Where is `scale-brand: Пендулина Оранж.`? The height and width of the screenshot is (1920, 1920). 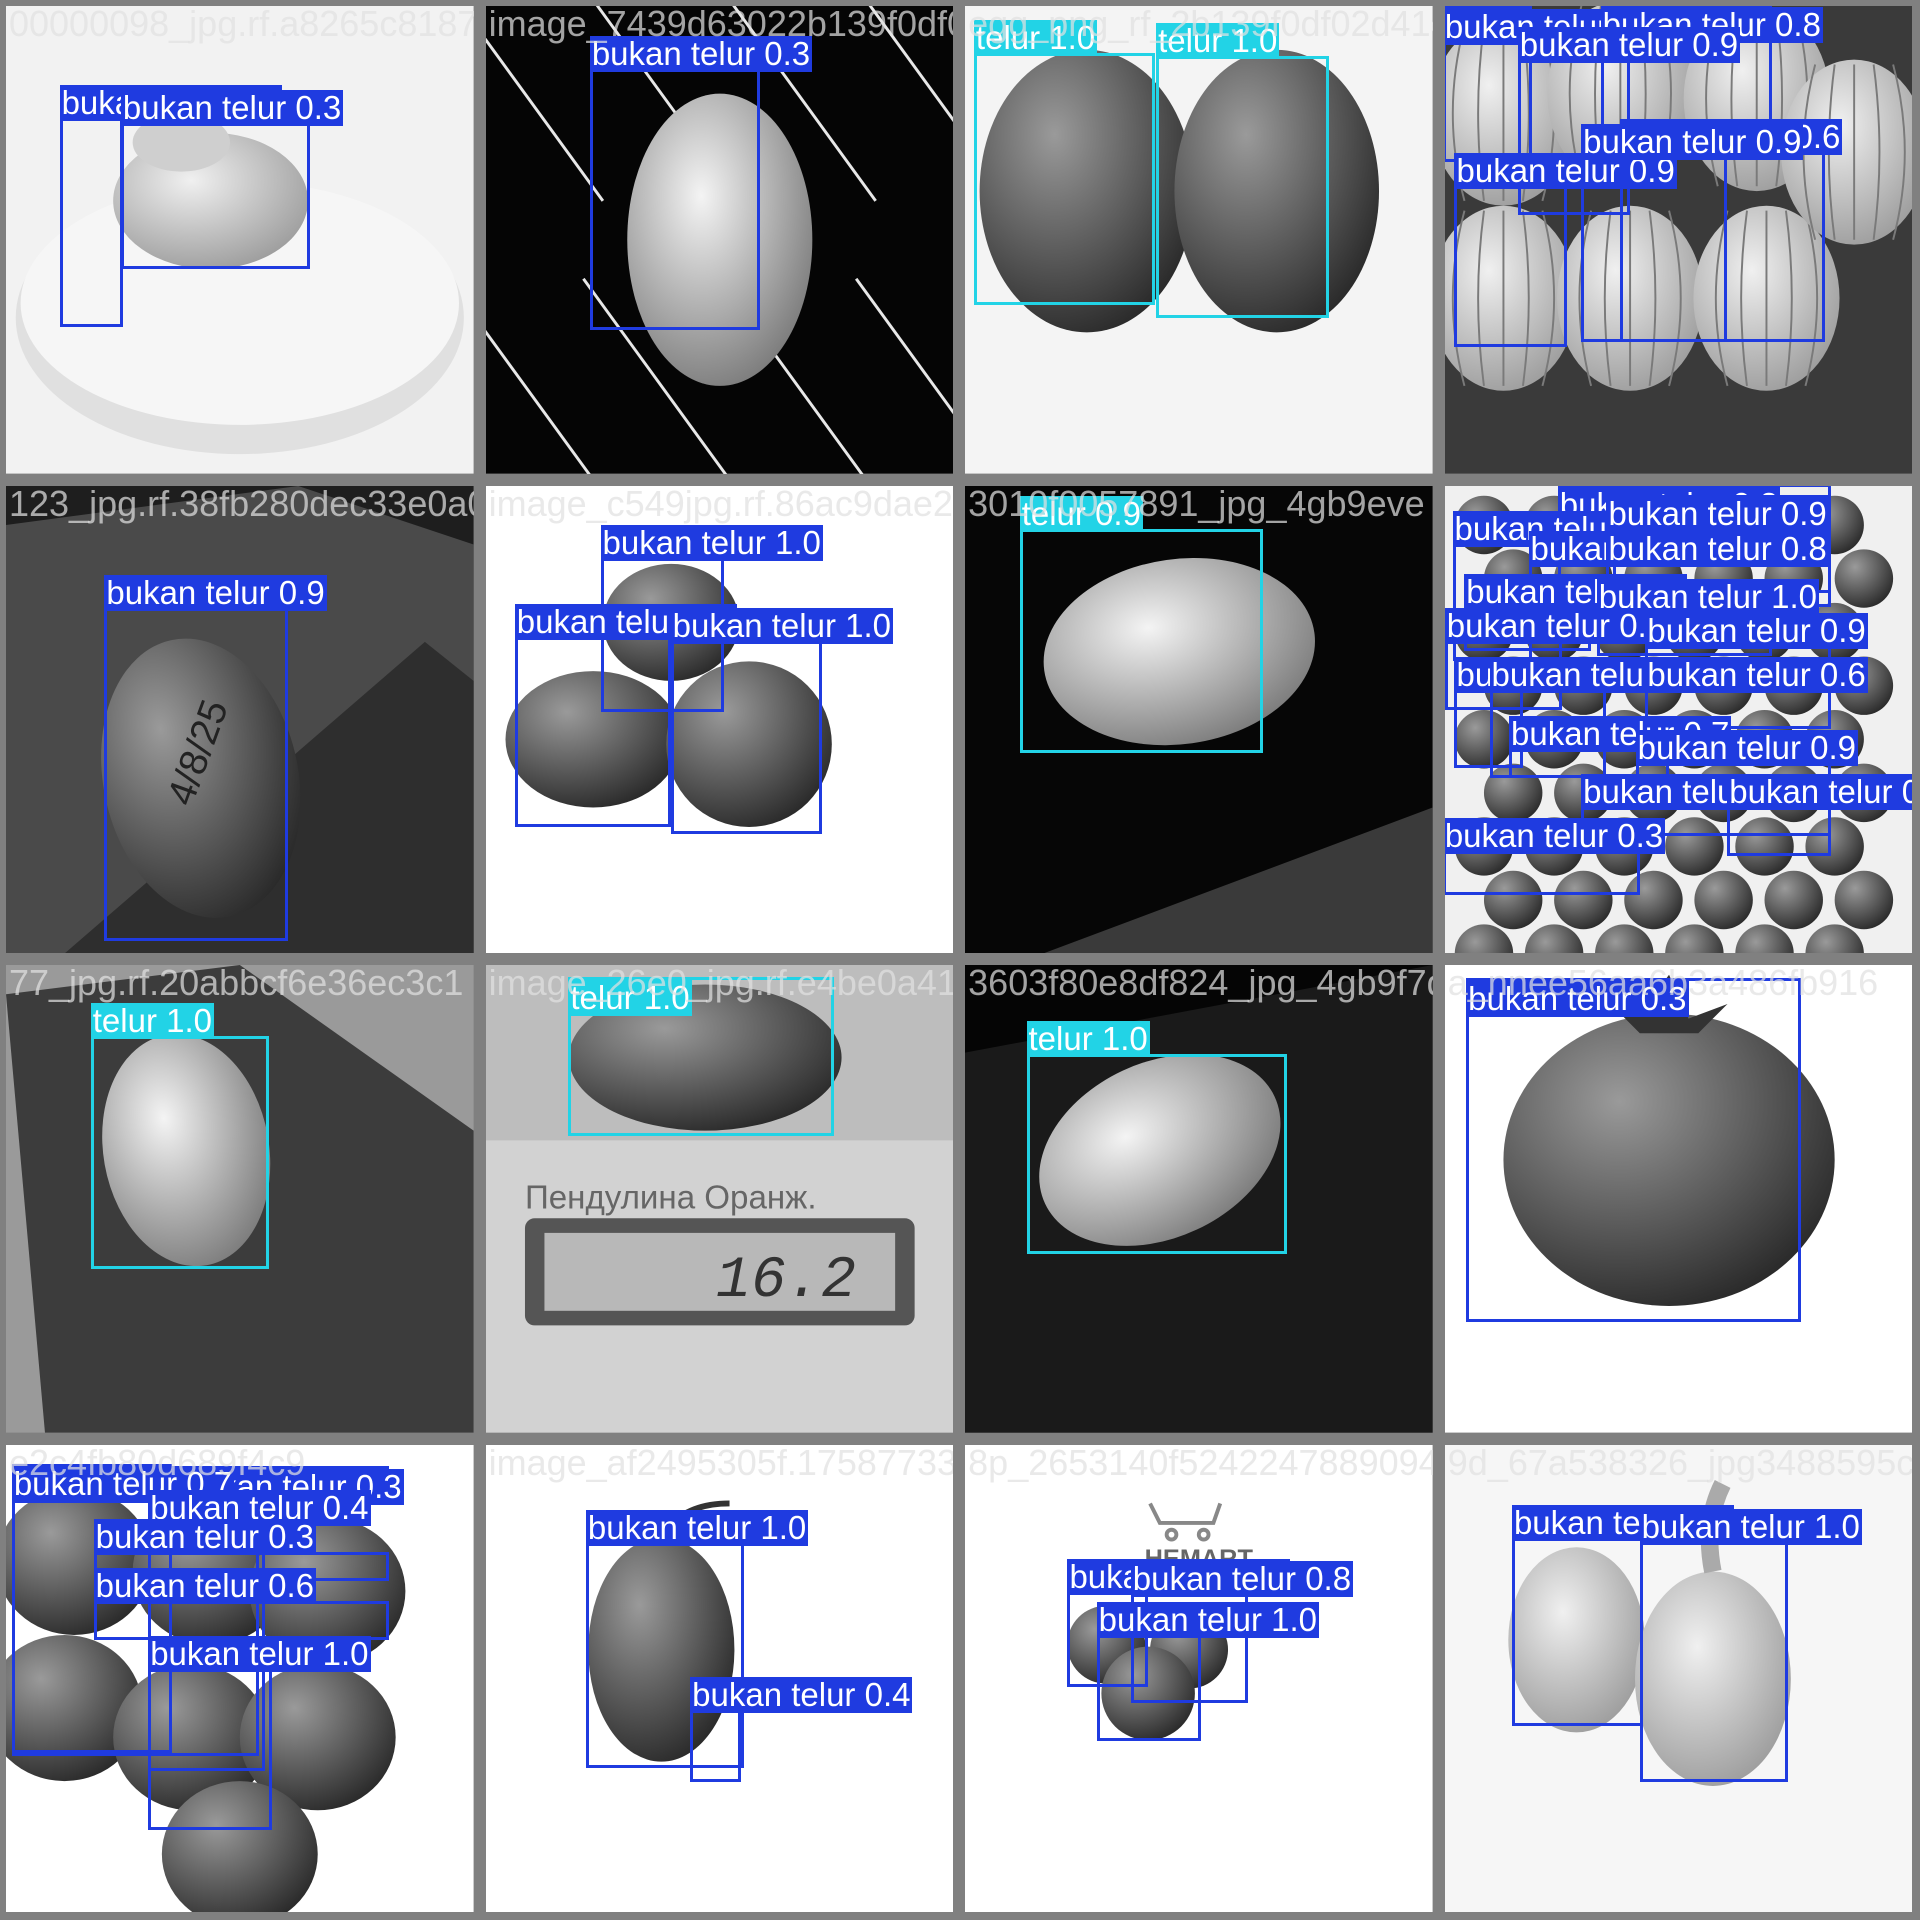
scale-brand: Пендулина Оранж. is located at coordinates (671, 1198).